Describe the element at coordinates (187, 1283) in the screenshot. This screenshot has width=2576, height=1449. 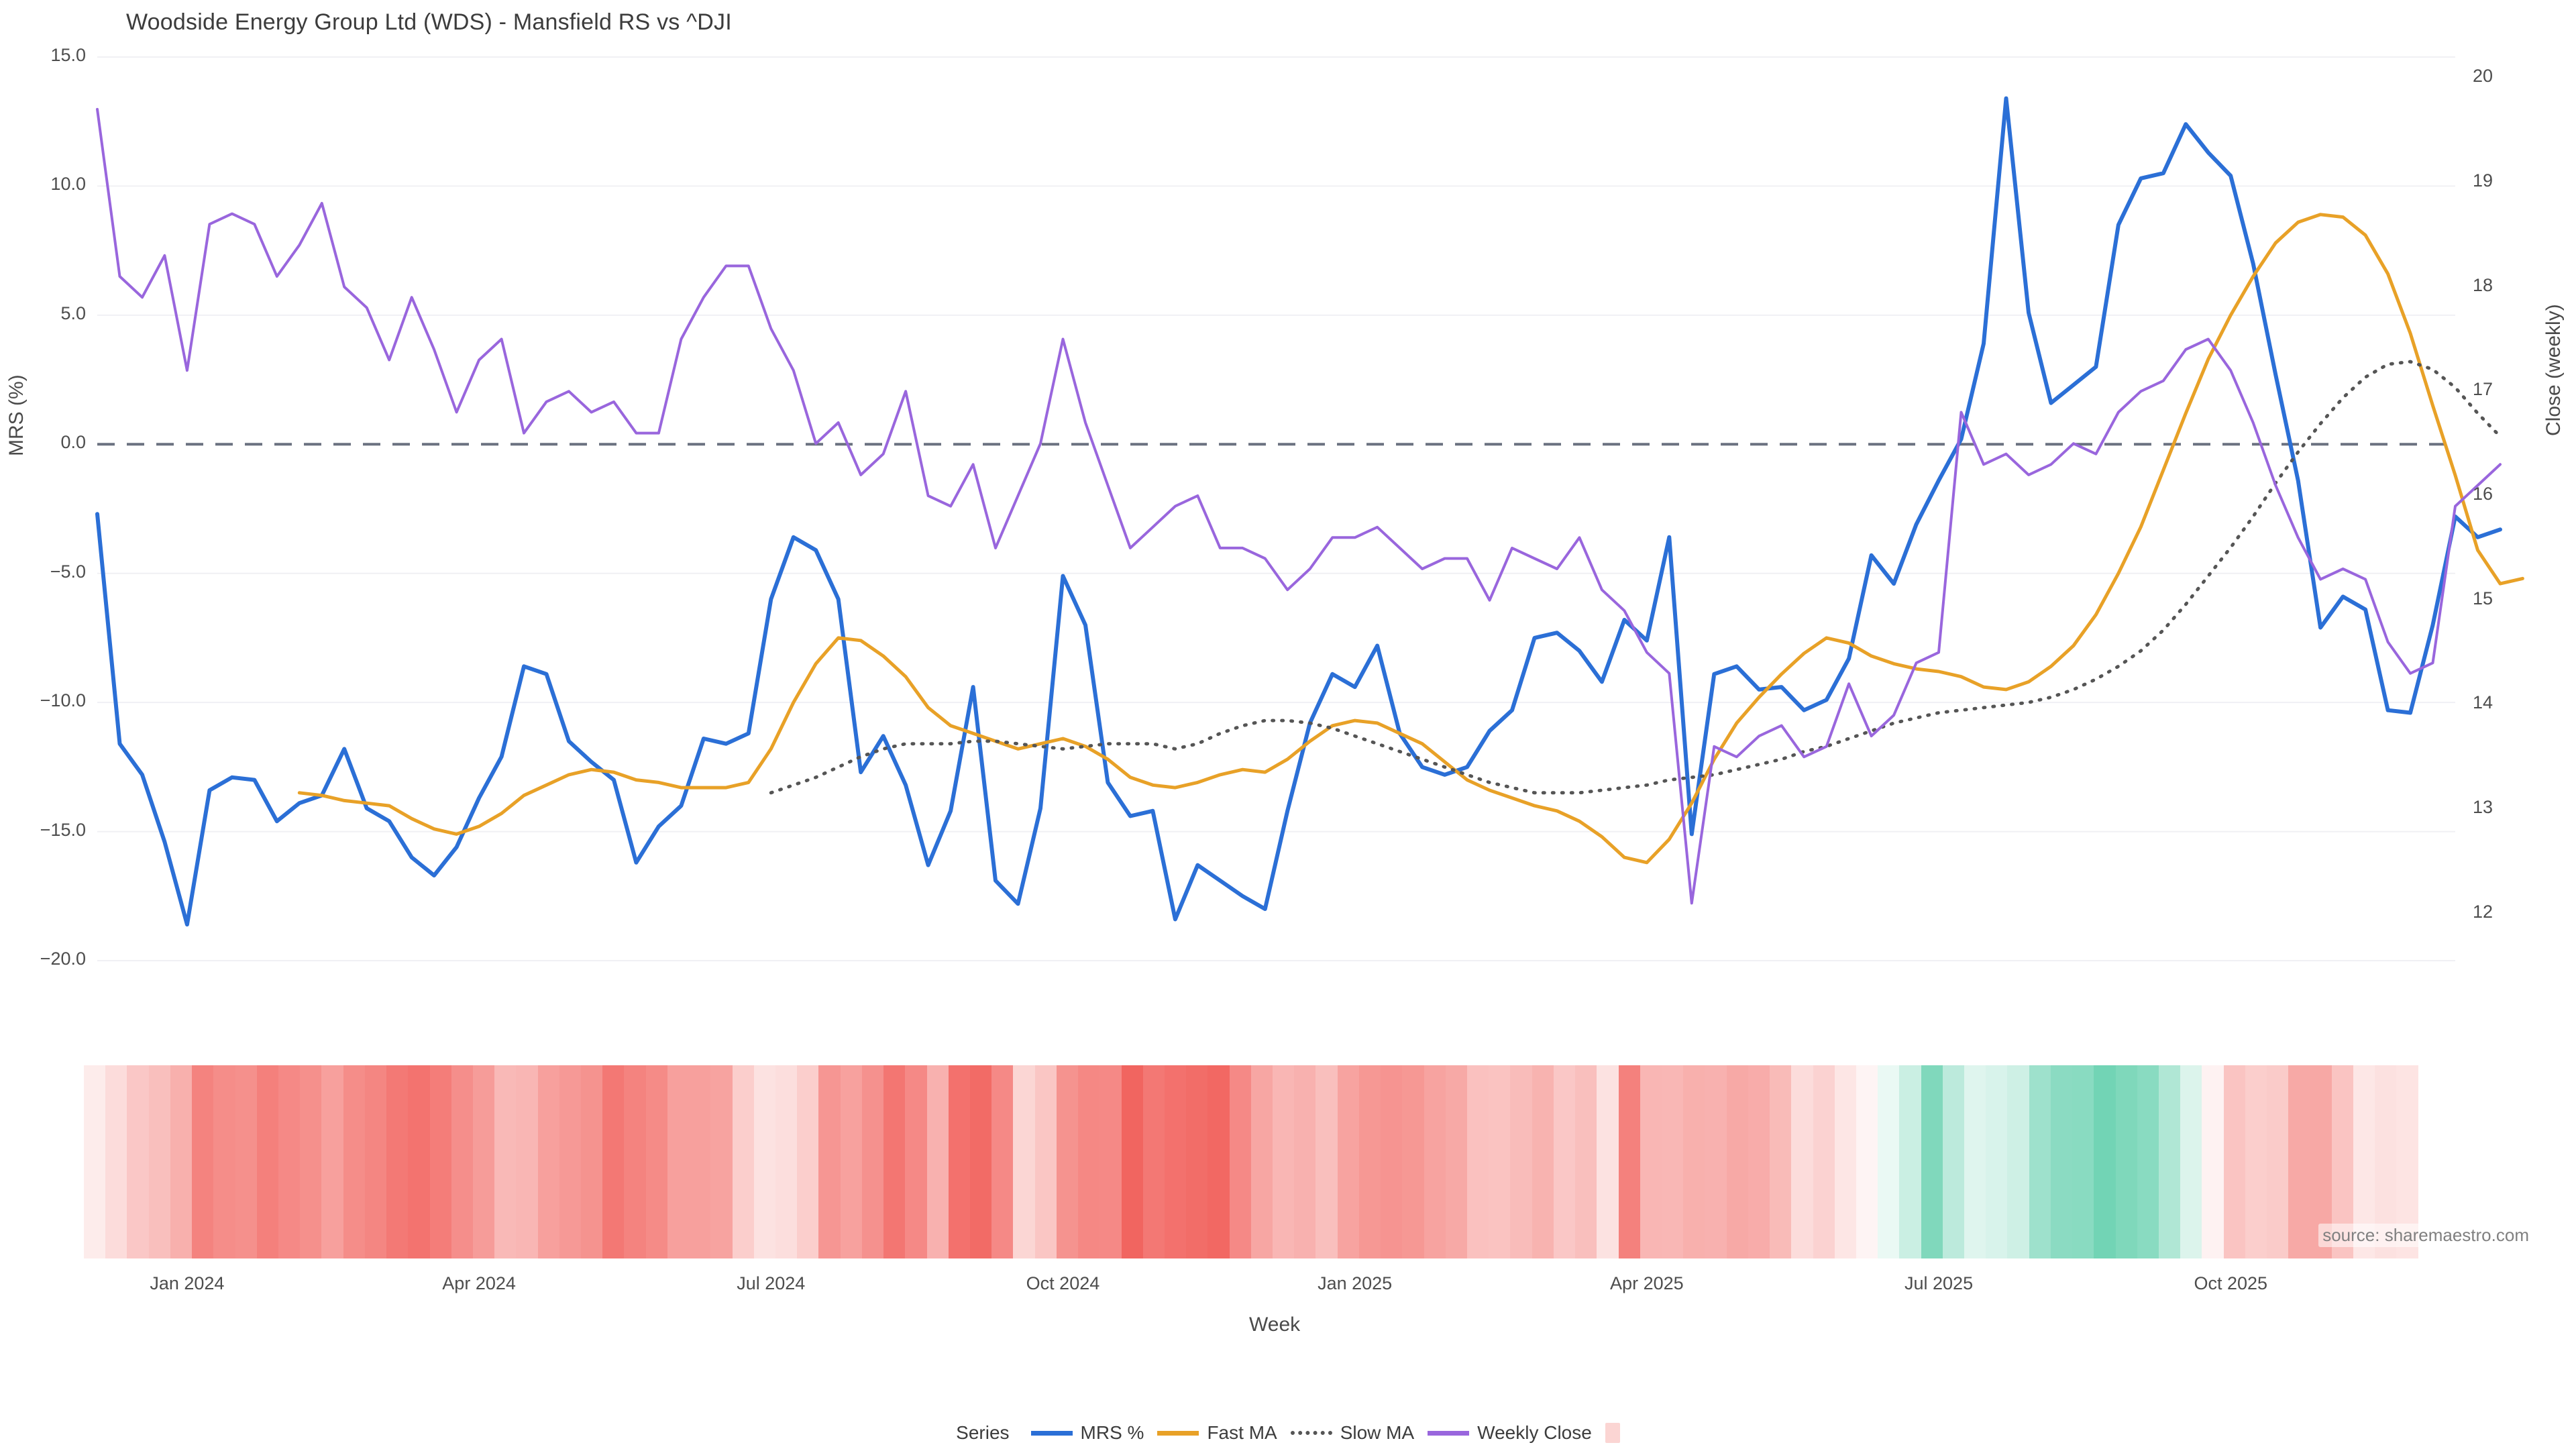
I see `x-tick: Jan 2024` at that location.